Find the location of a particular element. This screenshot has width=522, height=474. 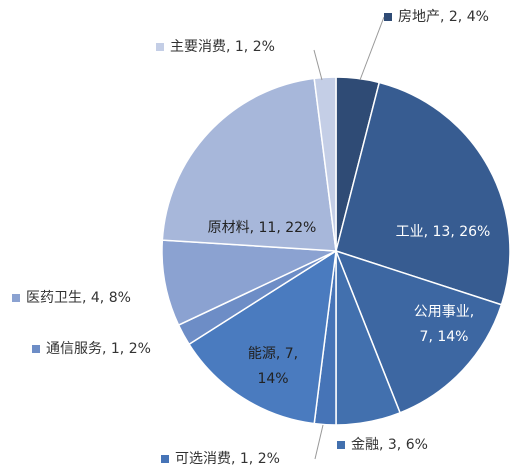

data-label: 工业, 13, 26% is located at coordinates (443, 232).